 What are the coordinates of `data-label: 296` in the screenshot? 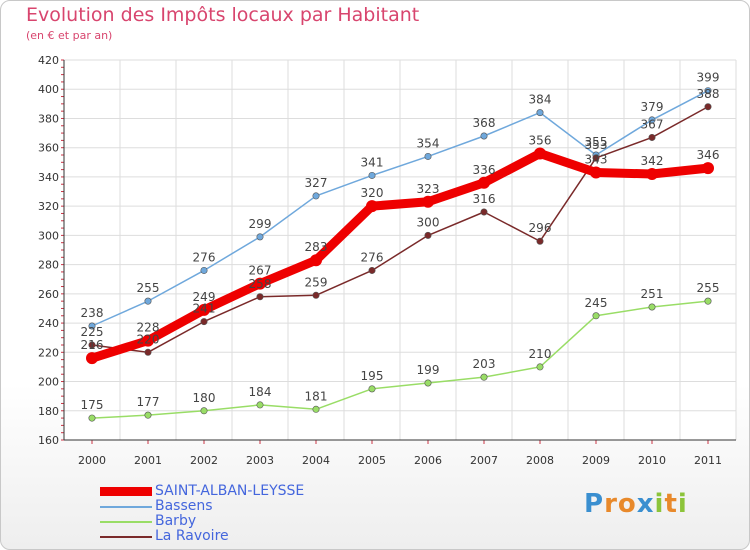 It's located at (540, 228).